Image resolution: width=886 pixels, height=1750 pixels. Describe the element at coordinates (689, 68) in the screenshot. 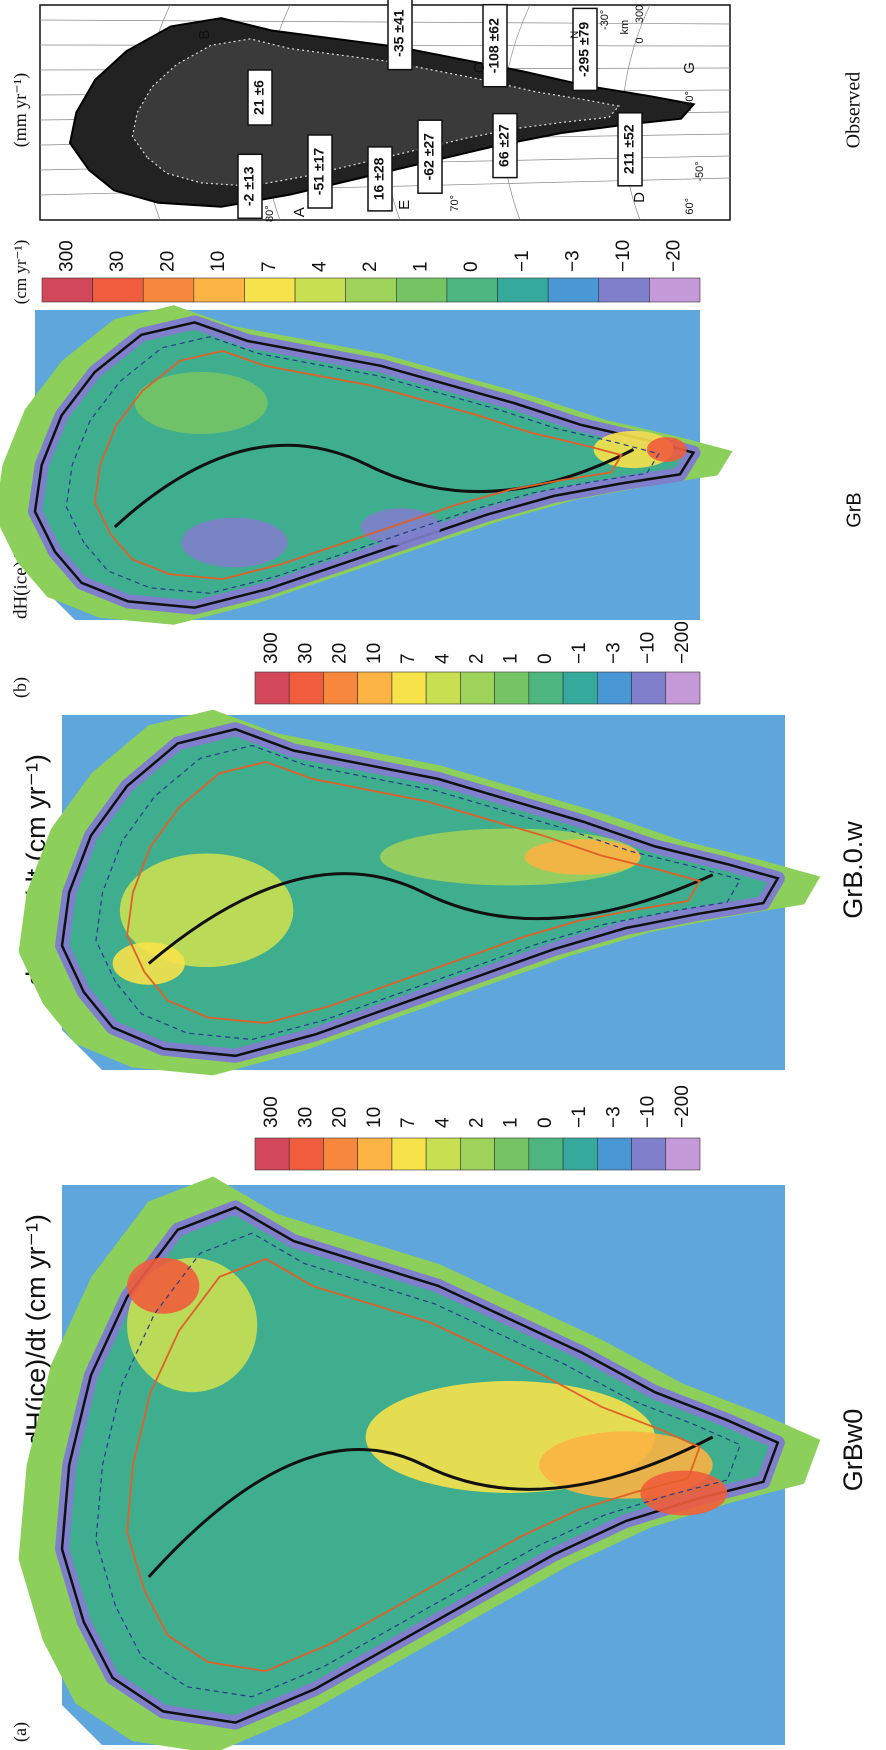

I see `section-letter: G` at that location.